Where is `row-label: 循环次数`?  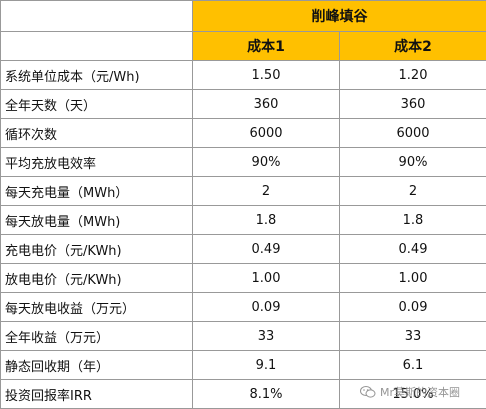 row-label: 循环次数 is located at coordinates (97, 133).